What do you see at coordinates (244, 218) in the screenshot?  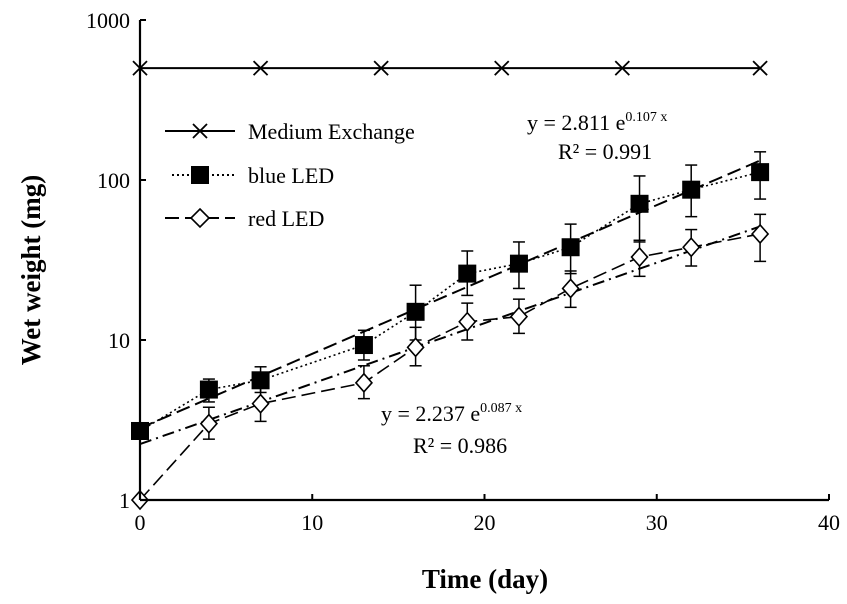 I see `legend-item-red-led: red LED` at bounding box center [244, 218].